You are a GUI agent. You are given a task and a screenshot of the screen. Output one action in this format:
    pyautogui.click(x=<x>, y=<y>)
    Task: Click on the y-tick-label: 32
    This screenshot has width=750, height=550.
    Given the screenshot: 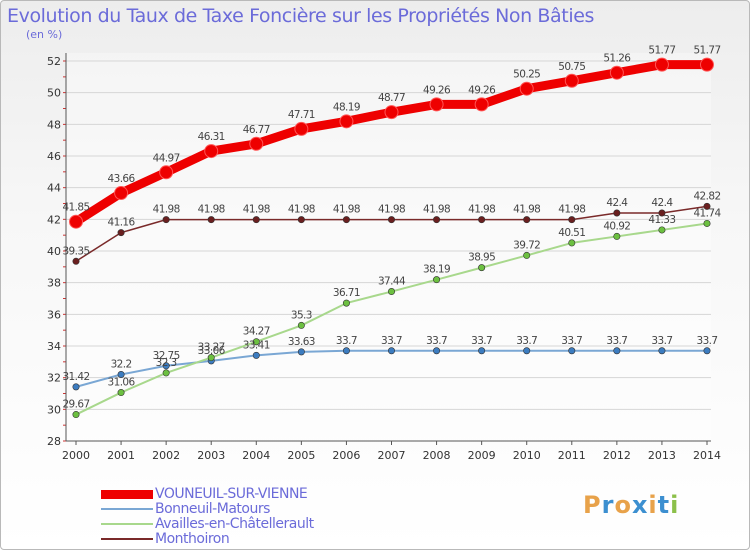 What is the action you would take?
    pyautogui.click(x=54, y=378)
    